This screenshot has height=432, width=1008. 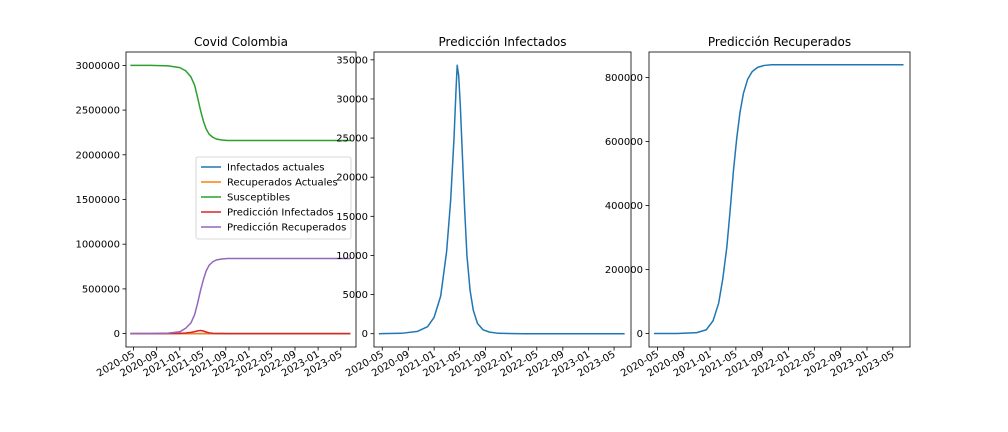 I want to click on y-tick-label: 10000, so click(x=352, y=256).